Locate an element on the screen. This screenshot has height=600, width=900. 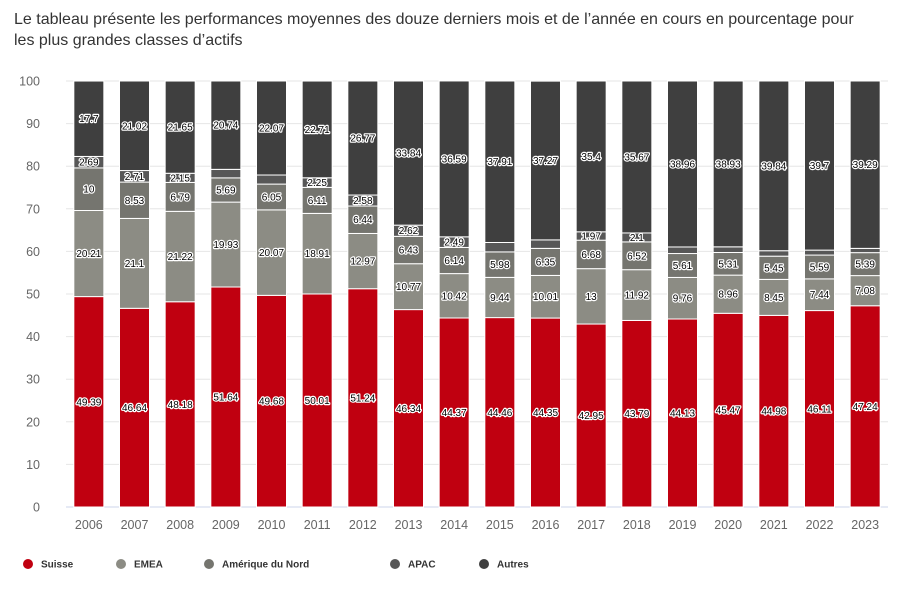
data-label: 44.37 is located at coordinates (454, 413).